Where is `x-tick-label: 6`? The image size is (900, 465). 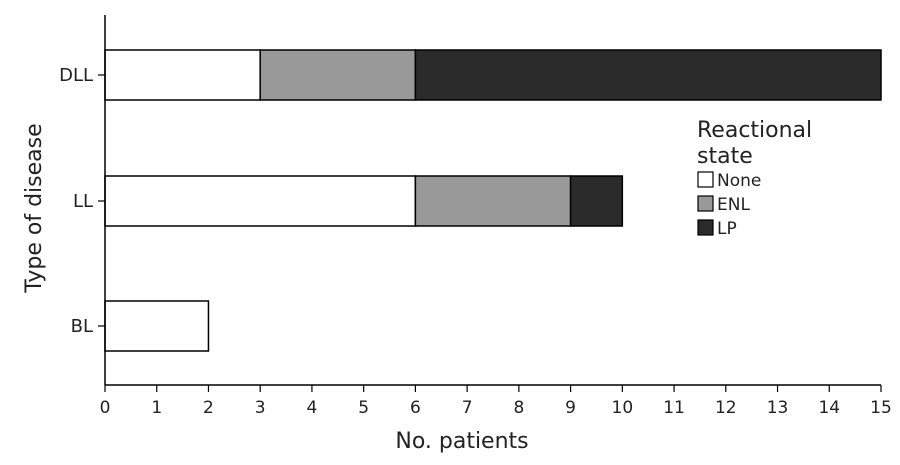
x-tick-label: 6 is located at coordinates (415, 408).